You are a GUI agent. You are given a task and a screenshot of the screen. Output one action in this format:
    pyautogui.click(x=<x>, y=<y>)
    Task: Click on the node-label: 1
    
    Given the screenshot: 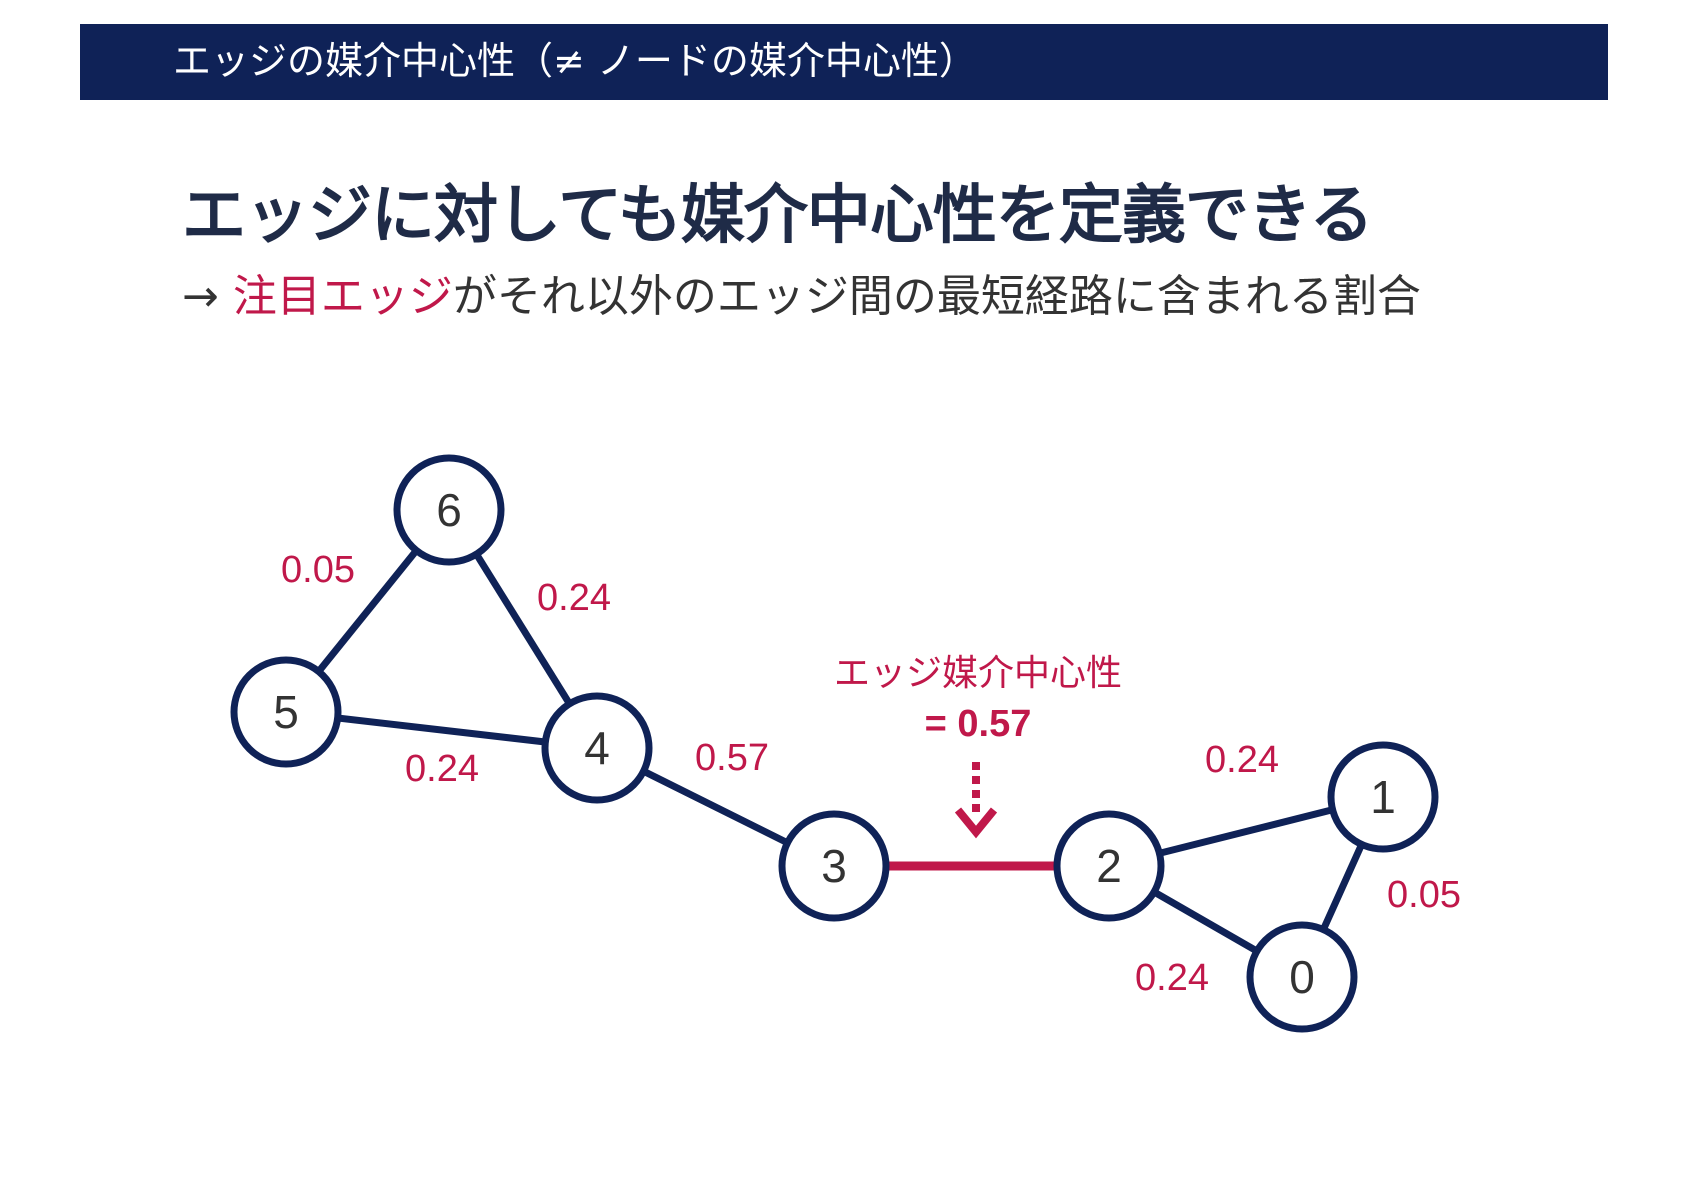 What is the action you would take?
    pyautogui.click(x=1383, y=797)
    